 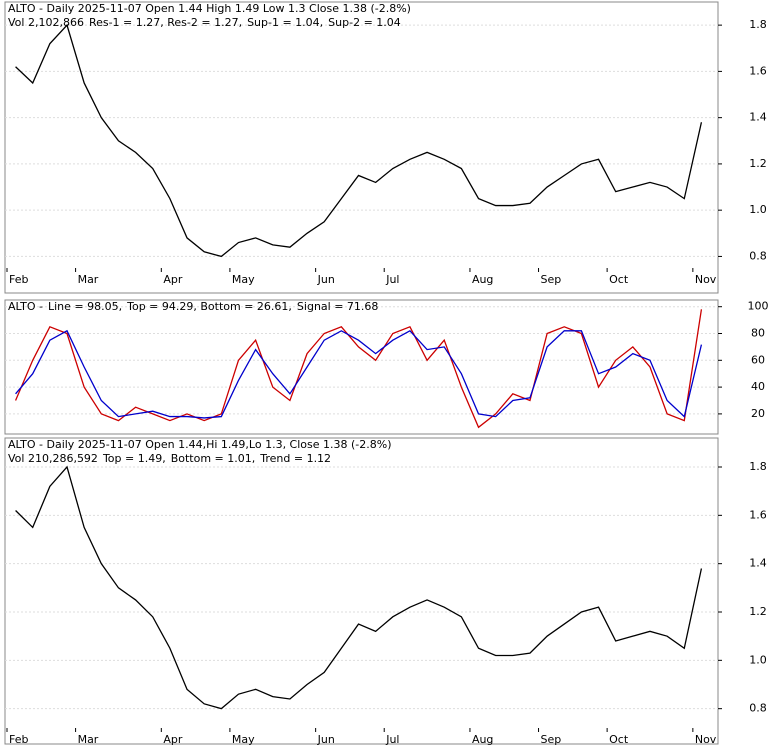 I want to click on header-text: Top = 94.29, Bottom = 26.61,, so click(x=209, y=306).